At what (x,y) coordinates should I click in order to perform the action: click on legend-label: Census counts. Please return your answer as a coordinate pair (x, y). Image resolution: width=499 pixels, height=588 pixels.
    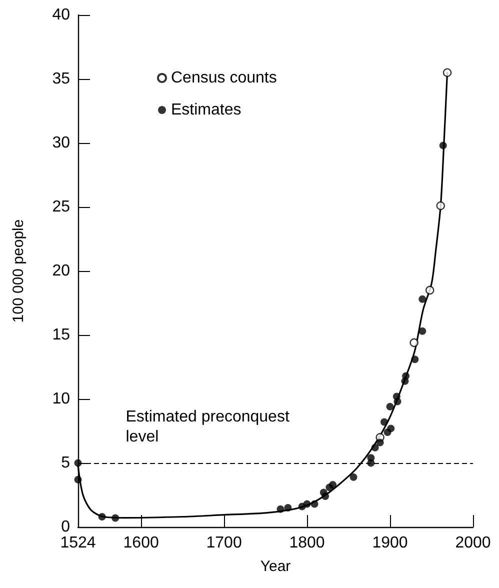
    Looking at the image, I should click on (224, 78).